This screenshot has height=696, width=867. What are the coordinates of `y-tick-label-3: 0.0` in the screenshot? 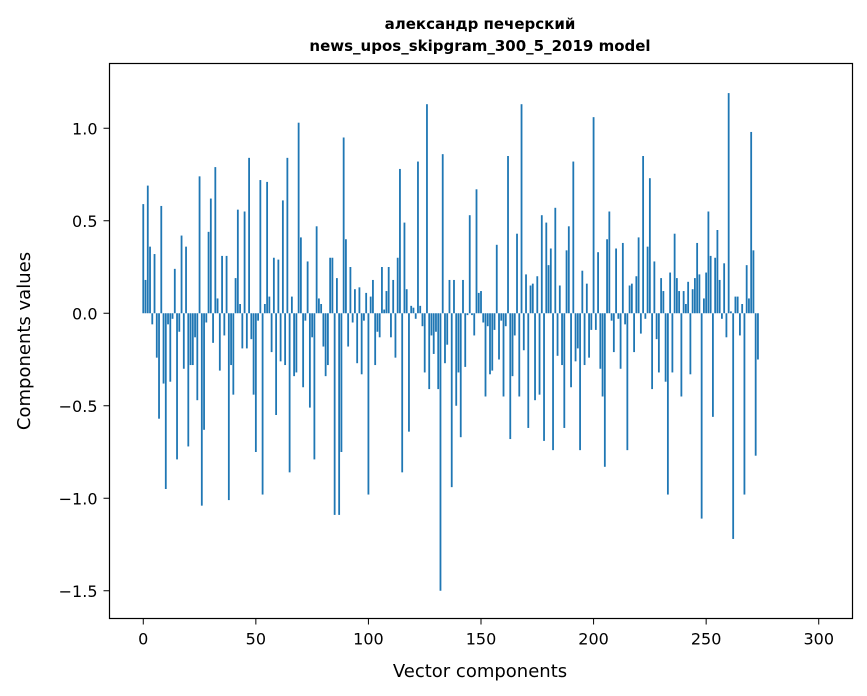 It's located at (84, 313).